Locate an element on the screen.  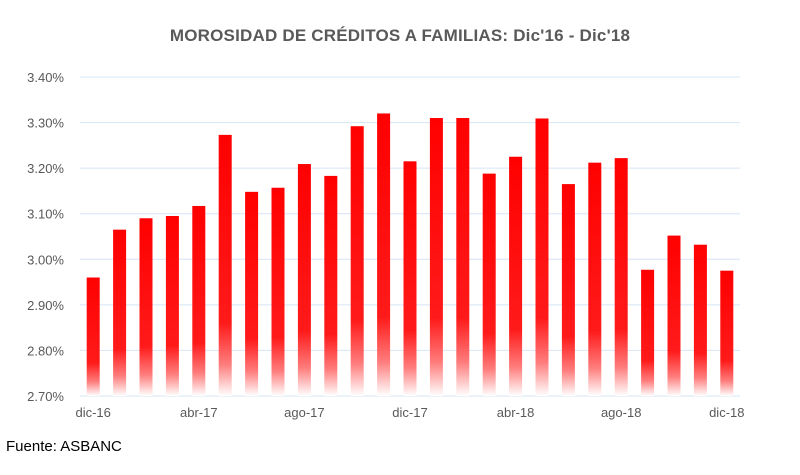
y-tick-label: 2.70% is located at coordinates (45, 396).